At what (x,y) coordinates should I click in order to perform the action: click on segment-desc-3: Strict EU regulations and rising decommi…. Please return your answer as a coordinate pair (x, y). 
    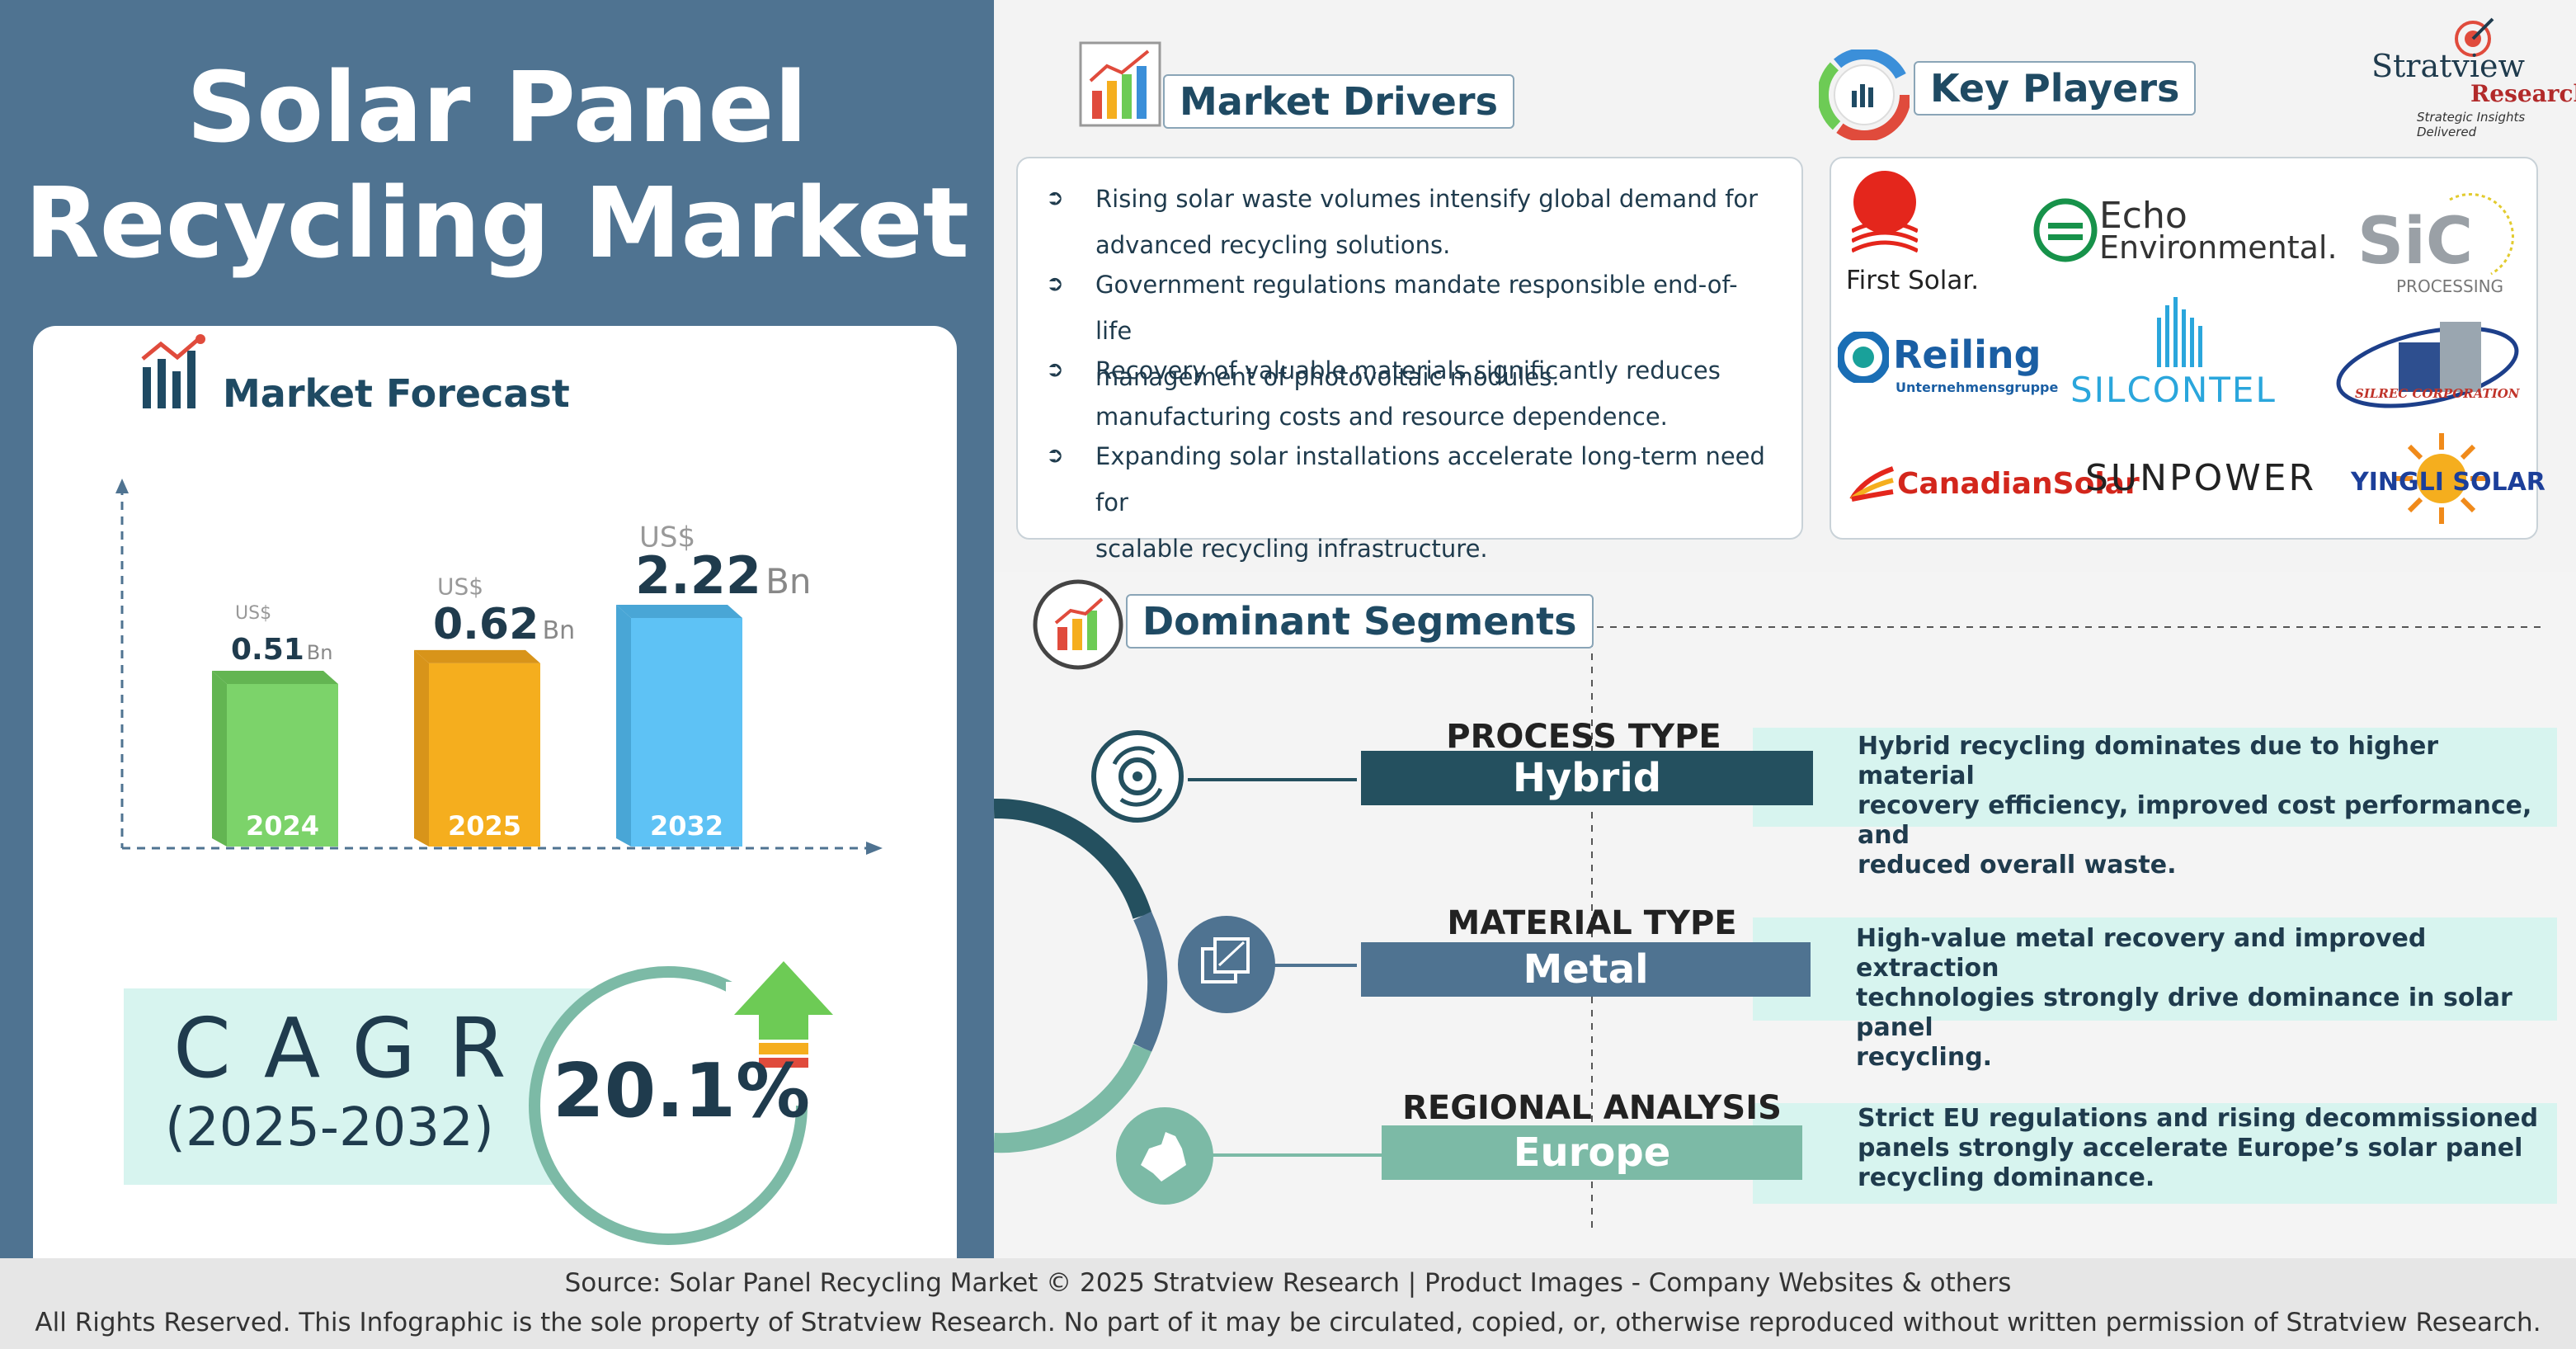
    Looking at the image, I should click on (2198, 1148).